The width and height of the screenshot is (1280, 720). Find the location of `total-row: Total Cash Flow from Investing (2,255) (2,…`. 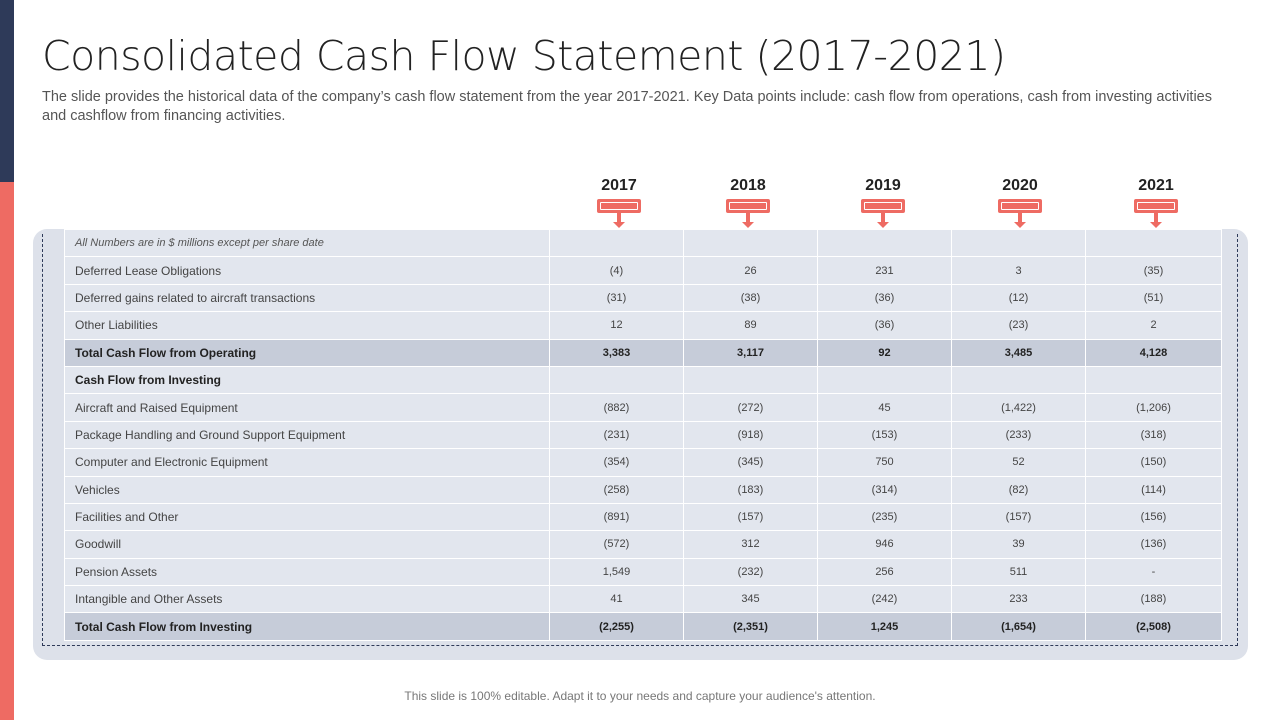

total-row: Total Cash Flow from Investing (2,255) (2,… is located at coordinates (643, 626).